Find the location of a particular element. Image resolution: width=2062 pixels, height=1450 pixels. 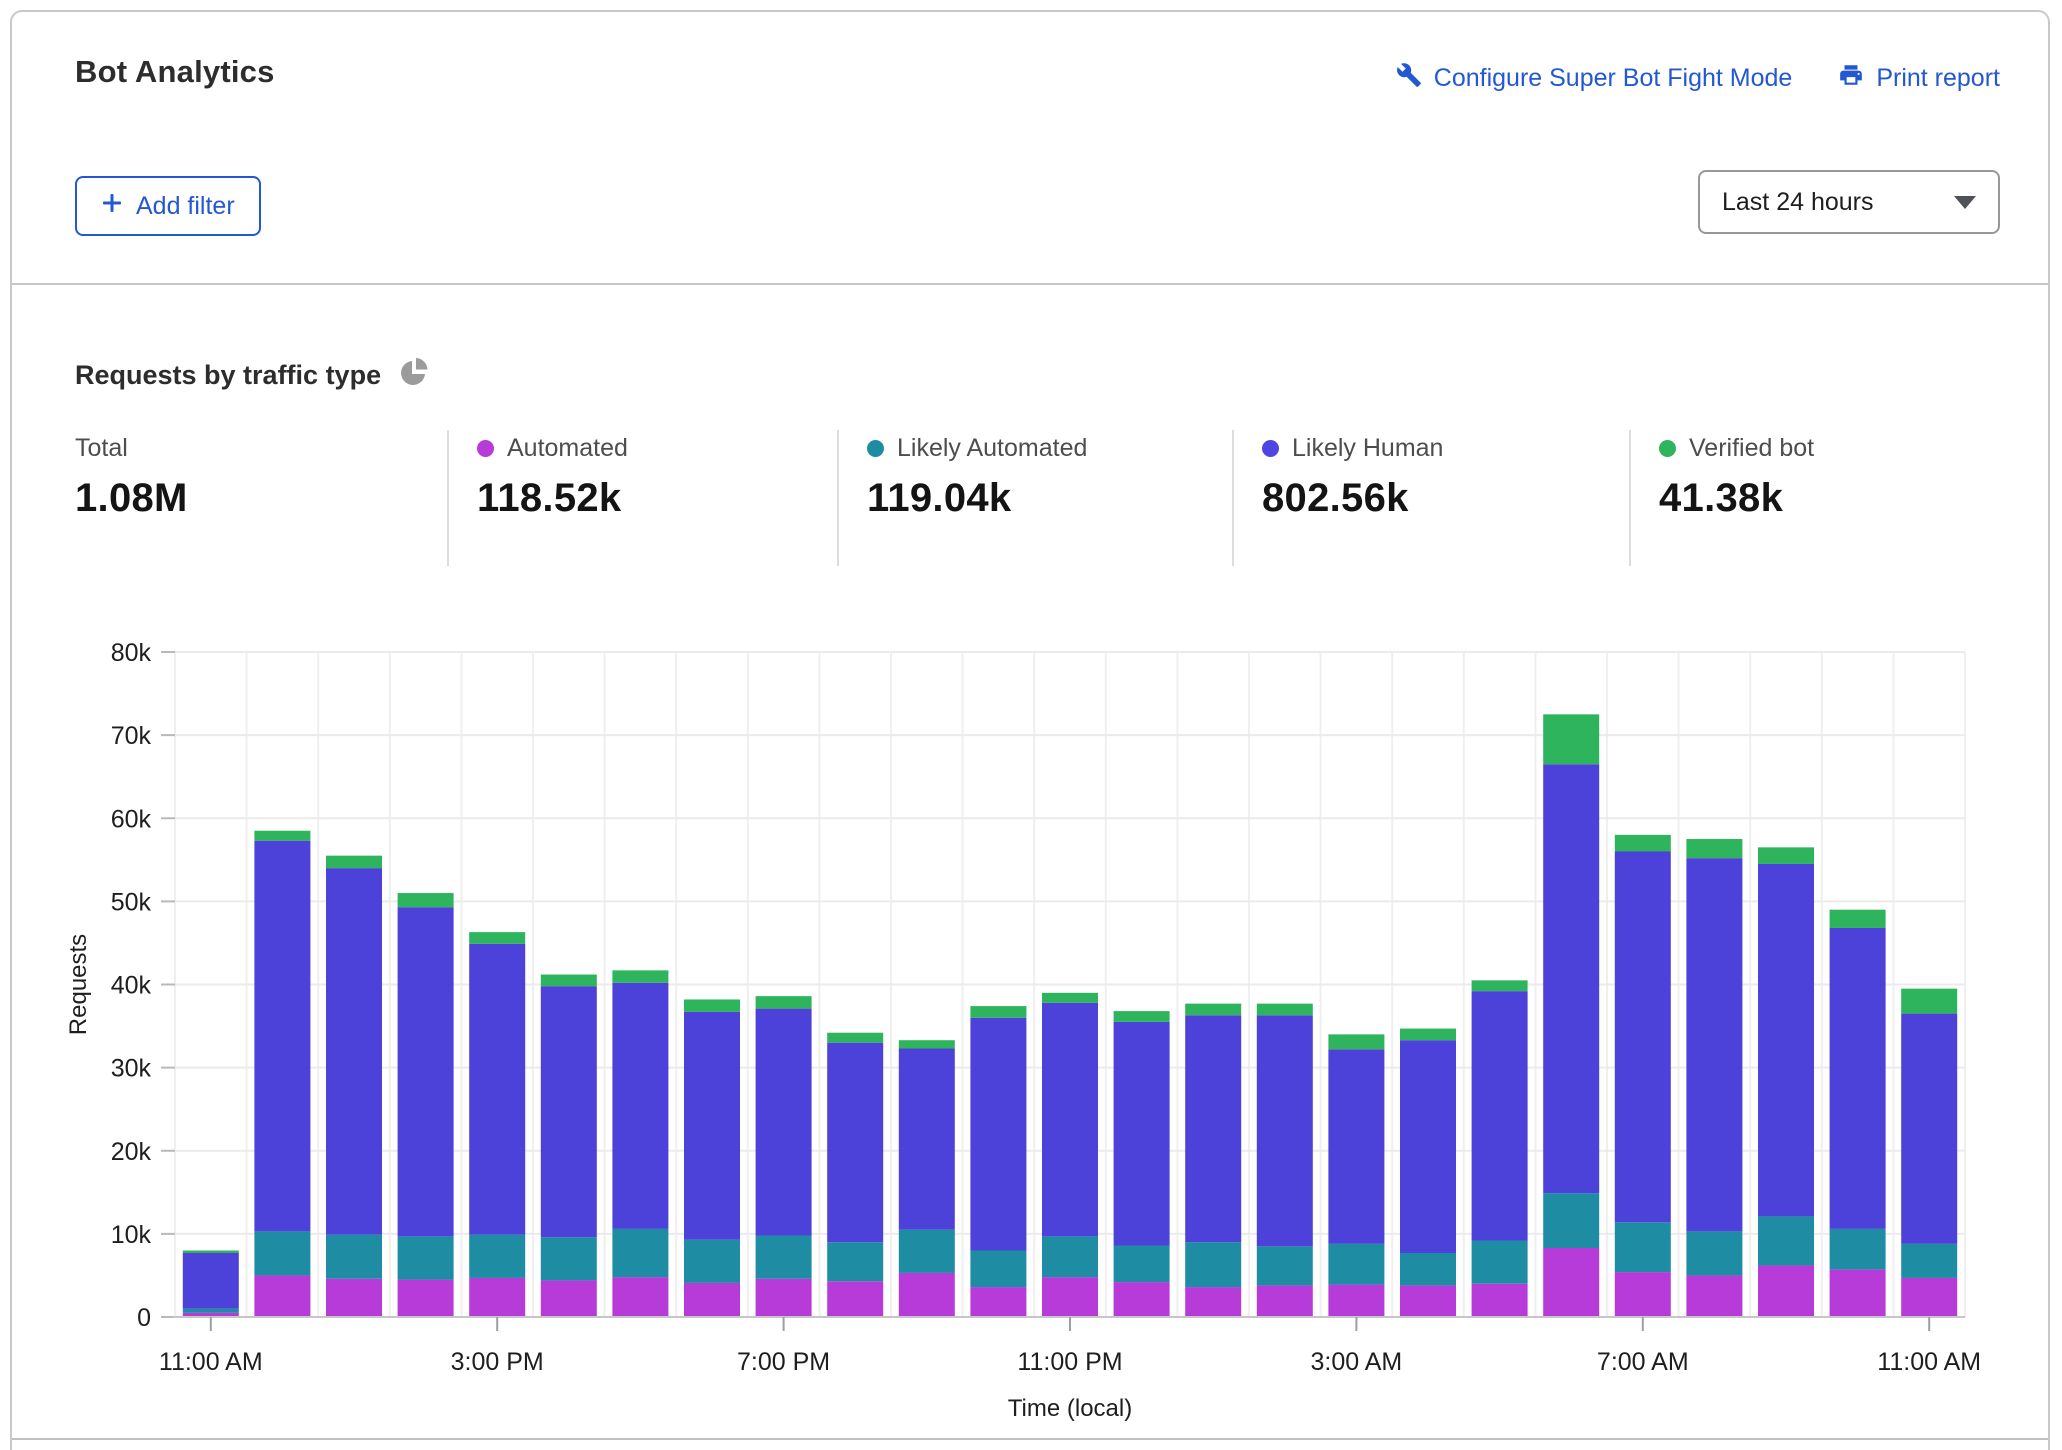

stat-total-label: Total is located at coordinates (101, 448).